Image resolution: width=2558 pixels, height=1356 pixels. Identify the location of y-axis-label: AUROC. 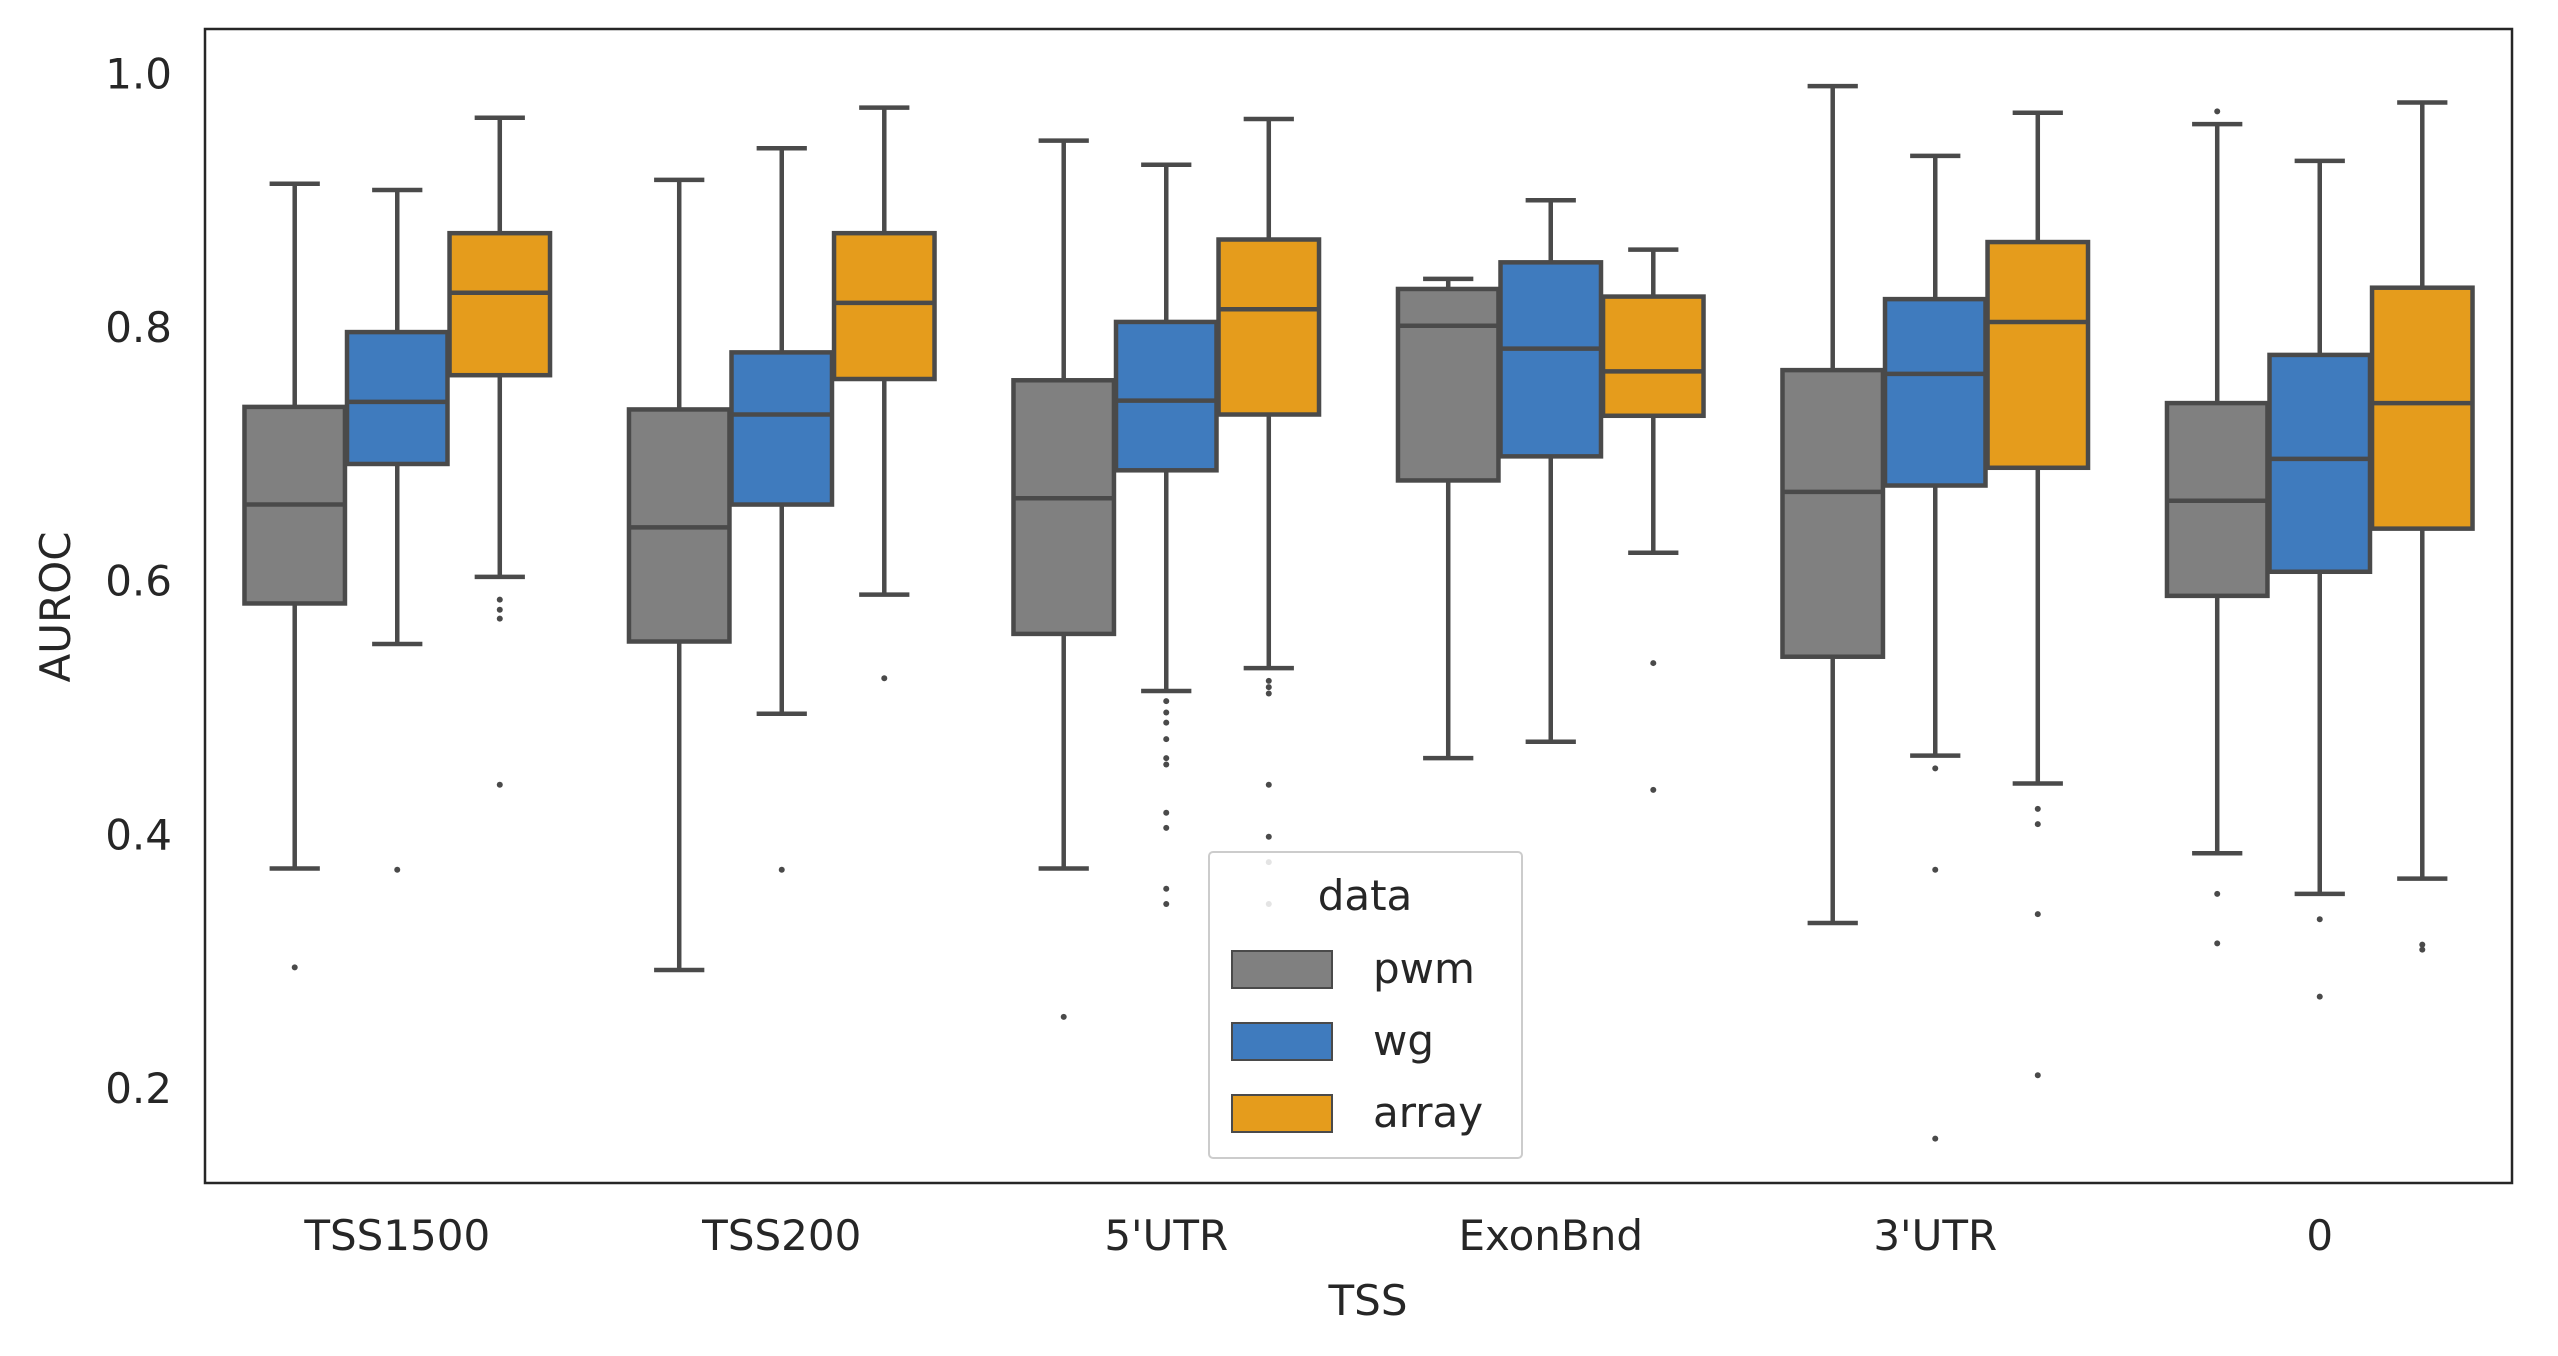
(55, 606).